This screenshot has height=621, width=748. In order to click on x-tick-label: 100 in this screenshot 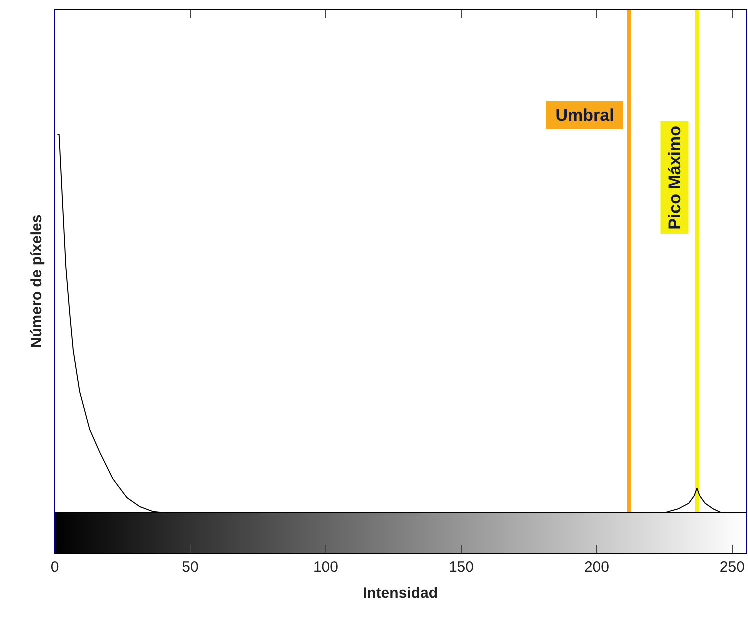, I will do `click(325, 567)`.